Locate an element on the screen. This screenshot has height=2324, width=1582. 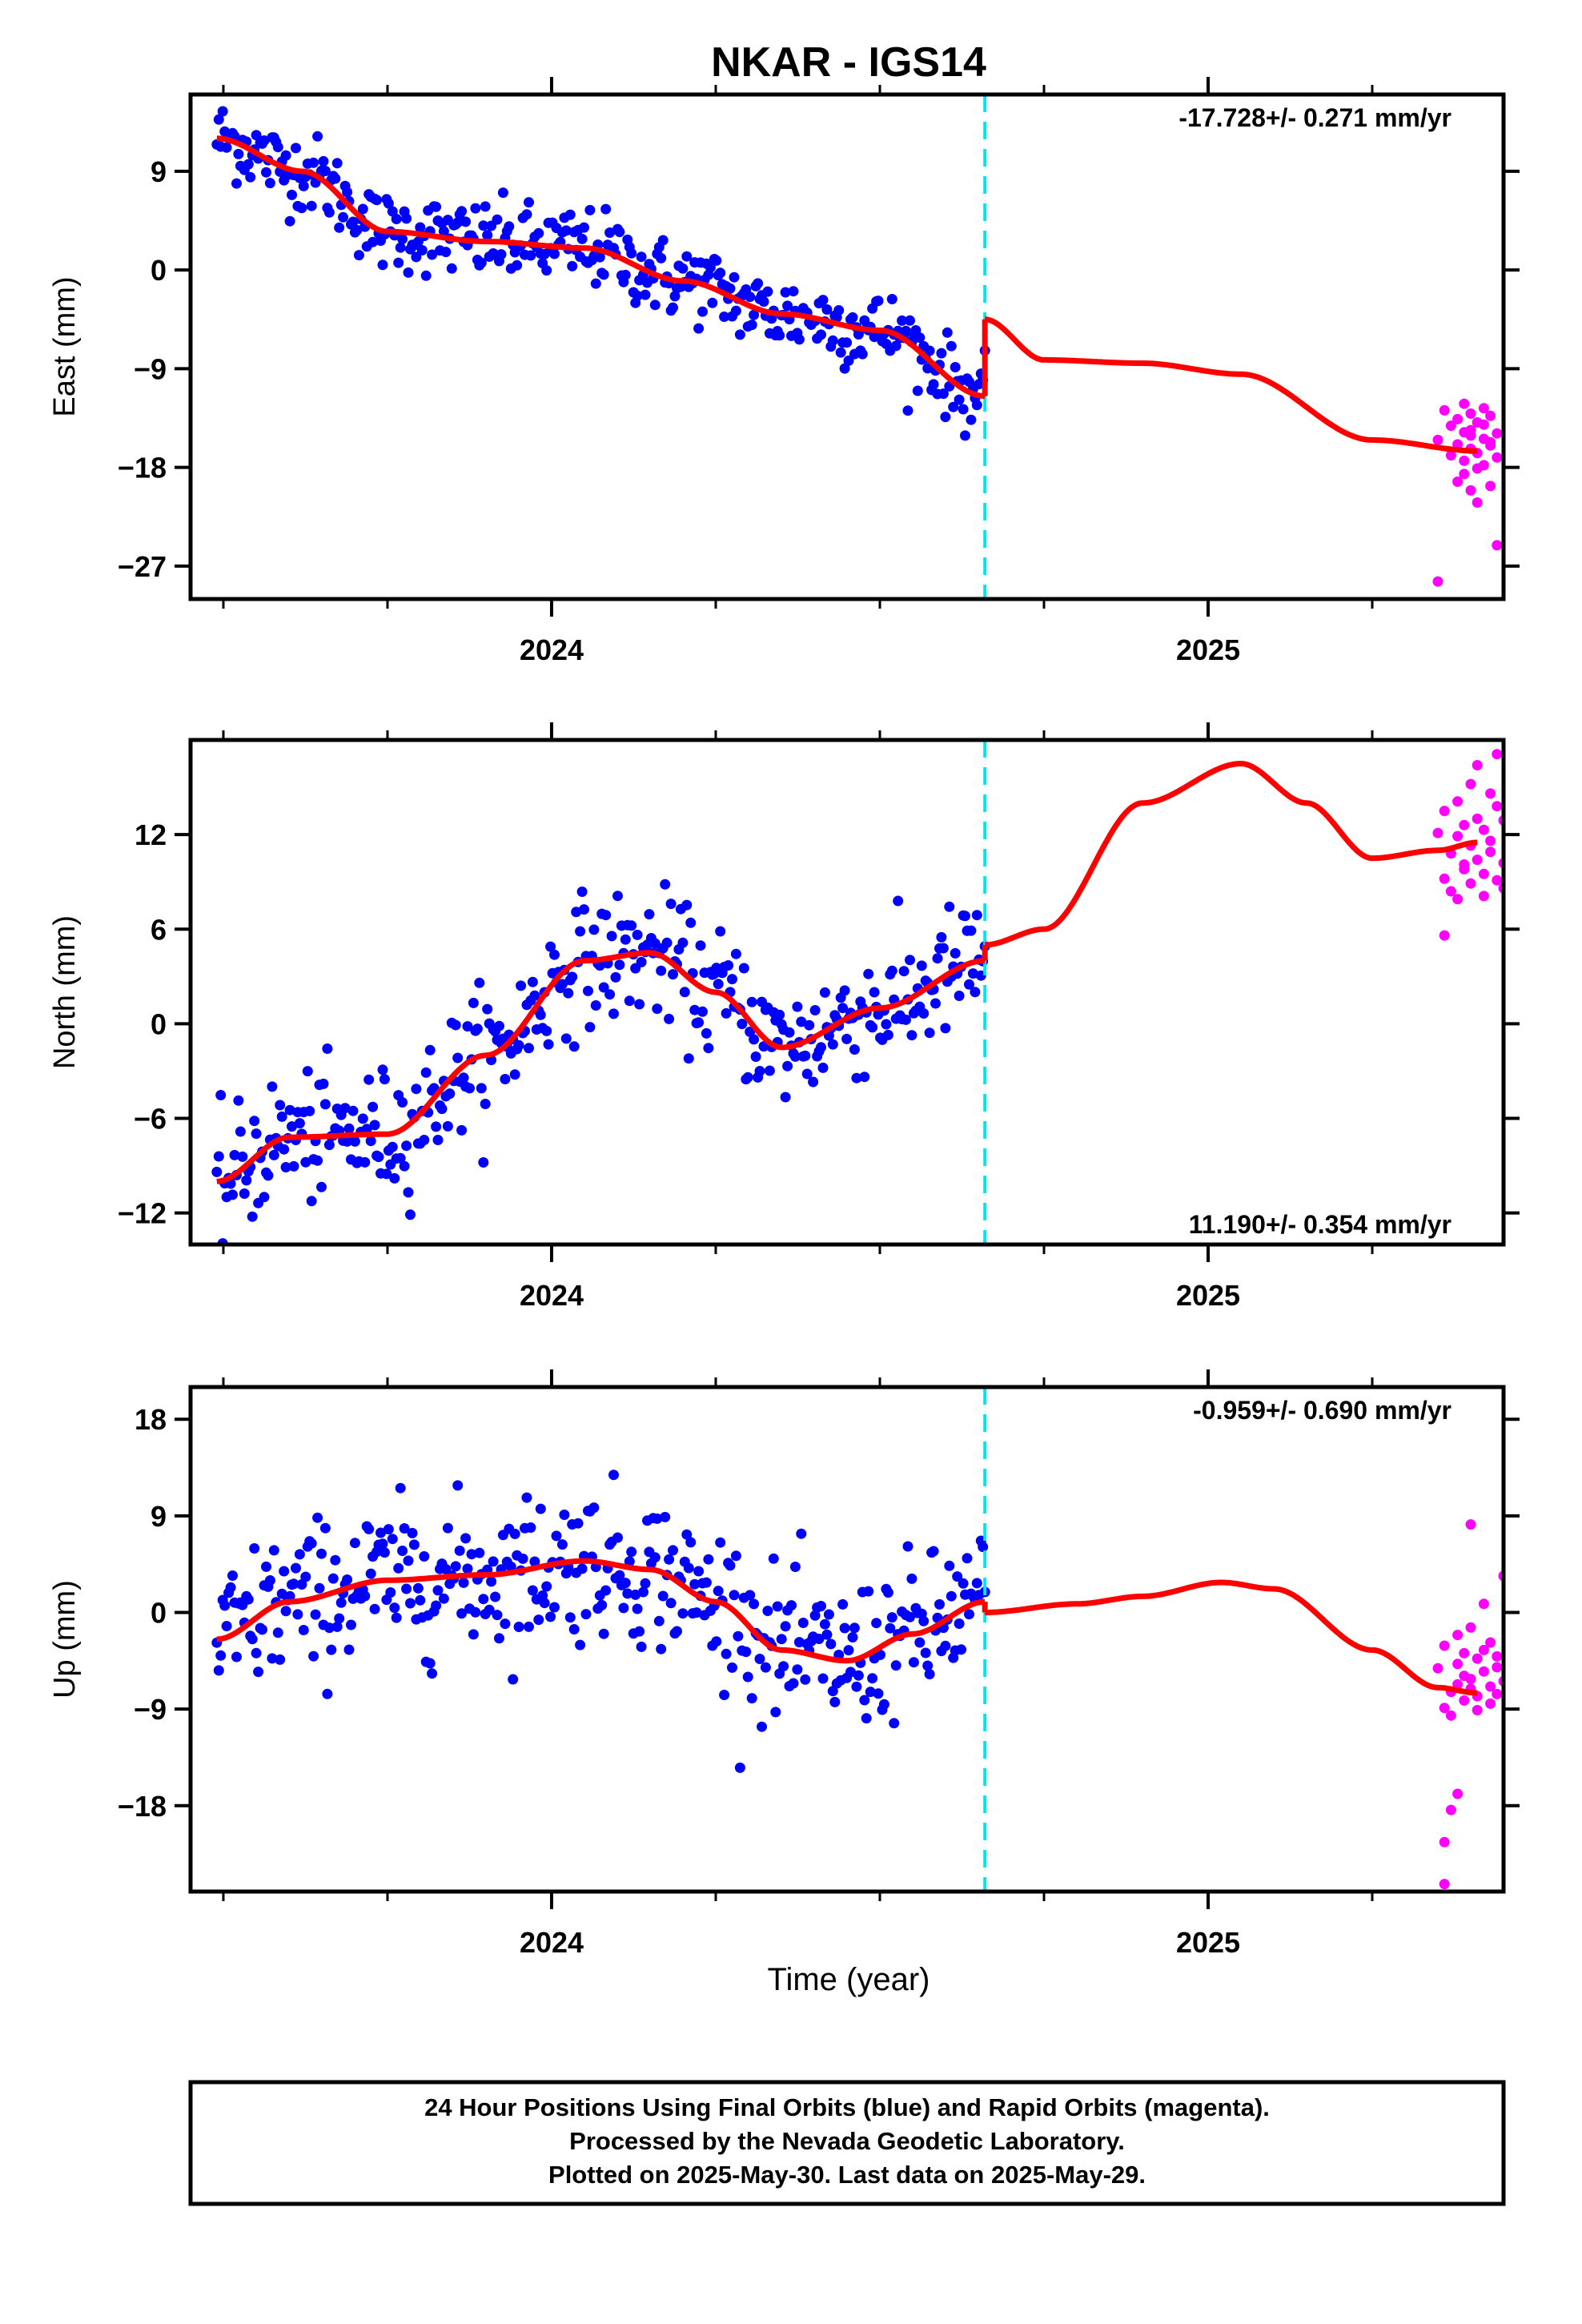
y-tick-label: 9 is located at coordinates (159, 1516).